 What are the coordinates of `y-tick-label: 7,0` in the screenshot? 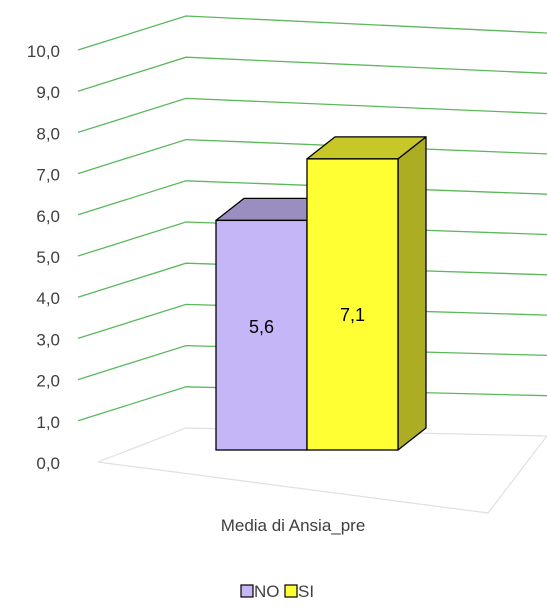 It's located at (48, 175).